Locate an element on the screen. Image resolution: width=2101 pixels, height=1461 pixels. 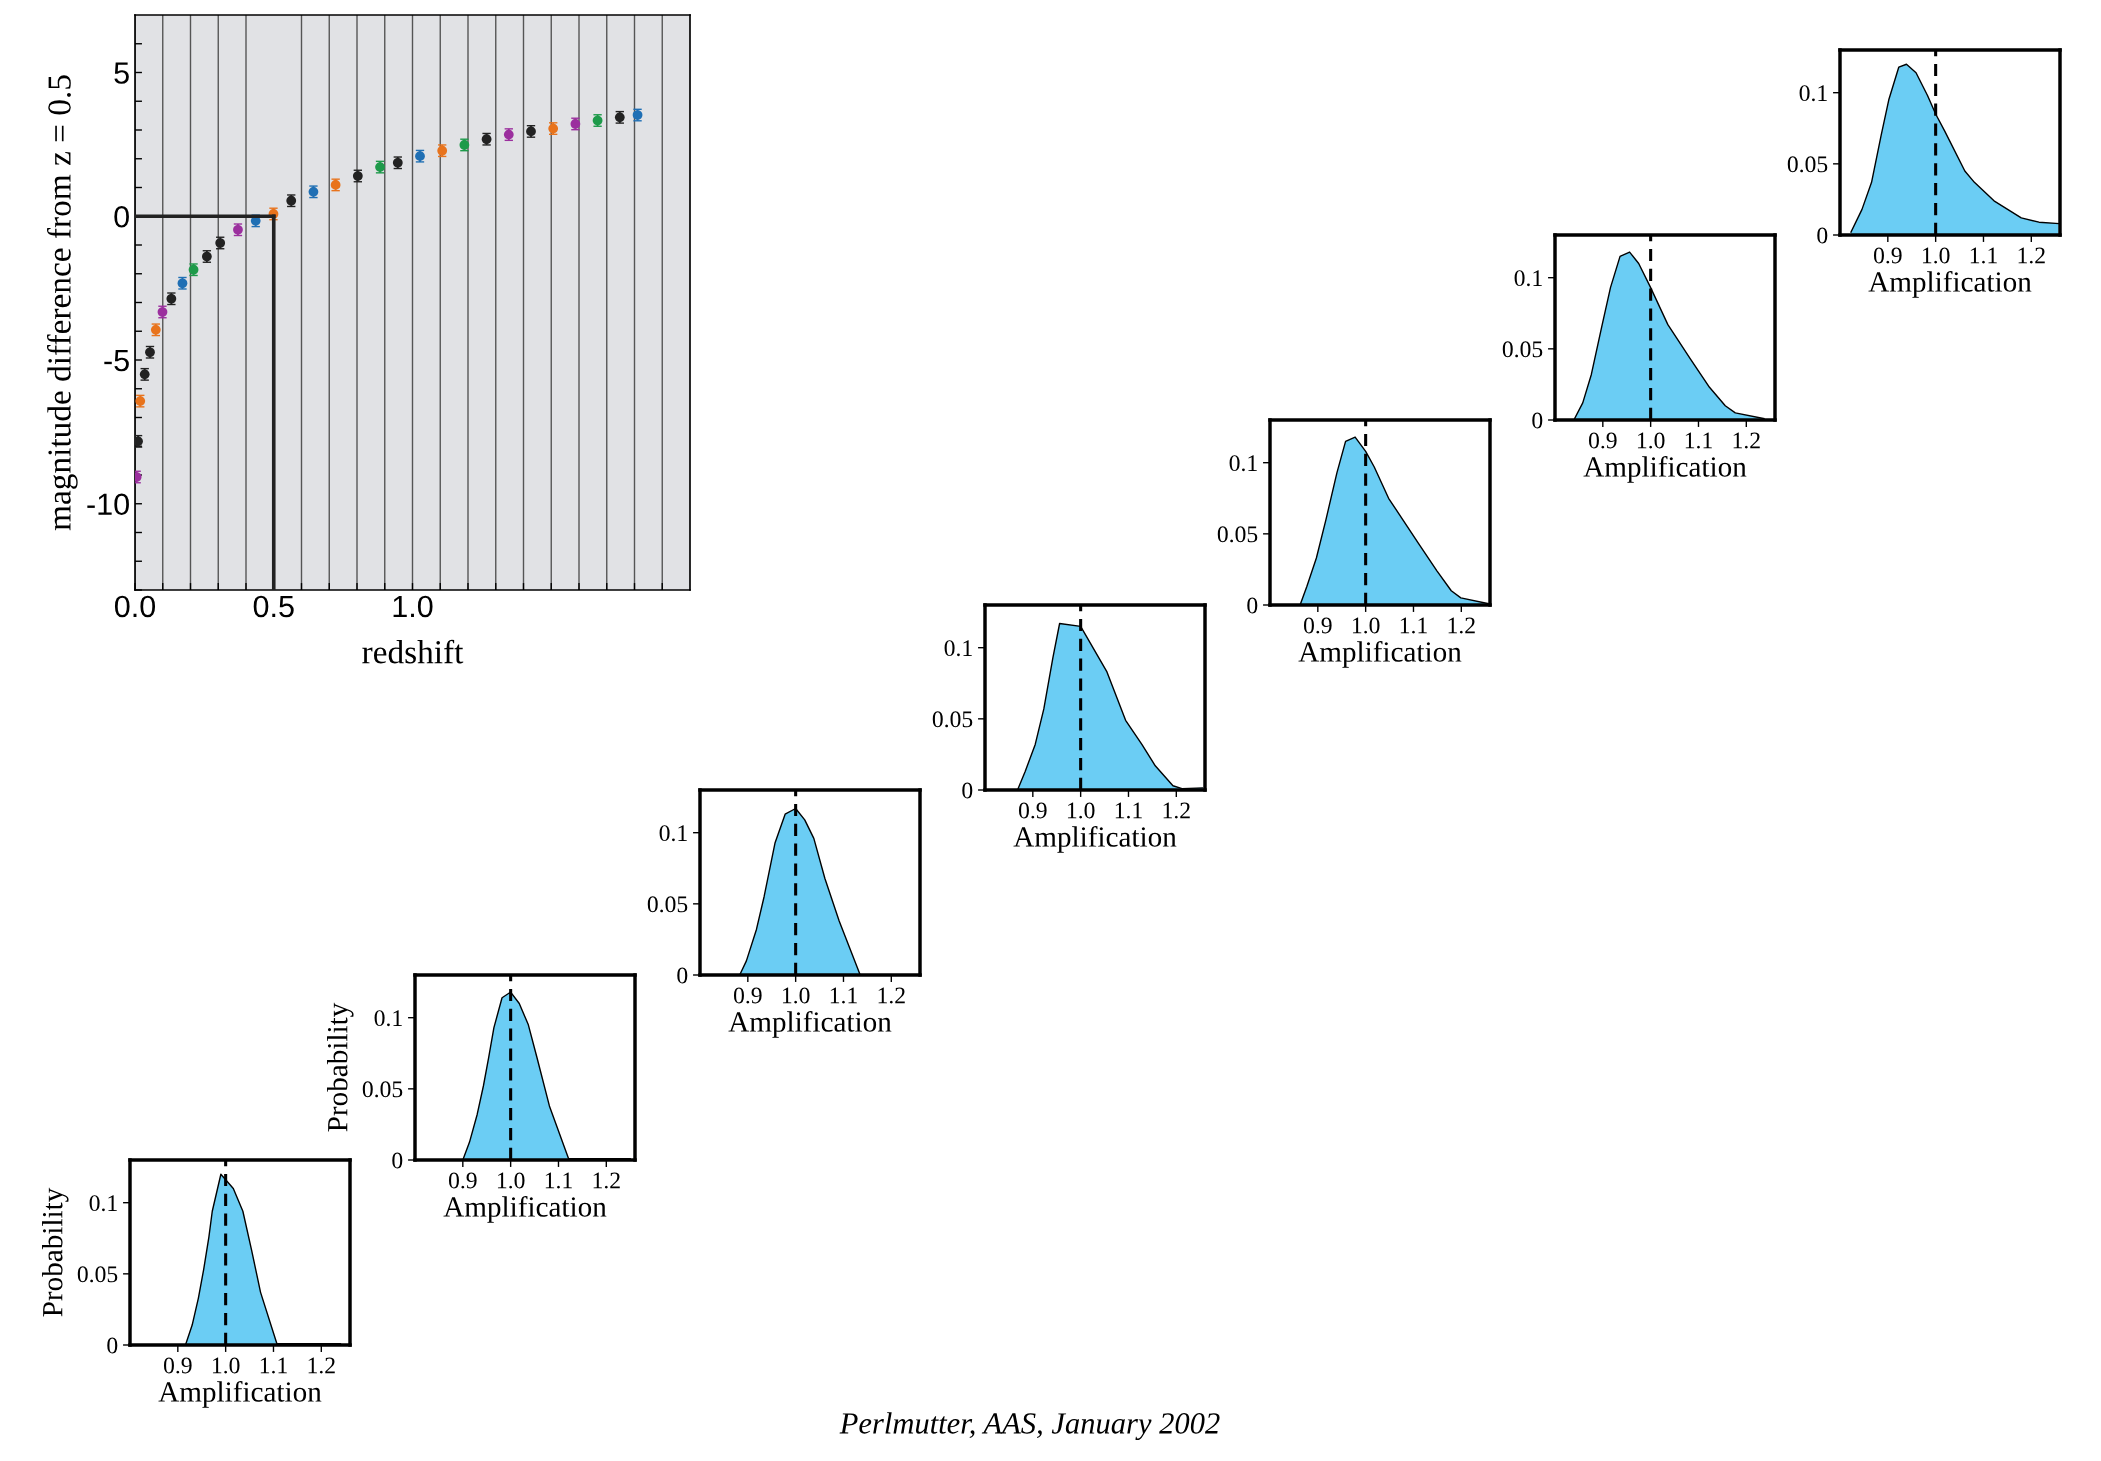
y-tick-label: 5 is located at coordinates (121, 73).